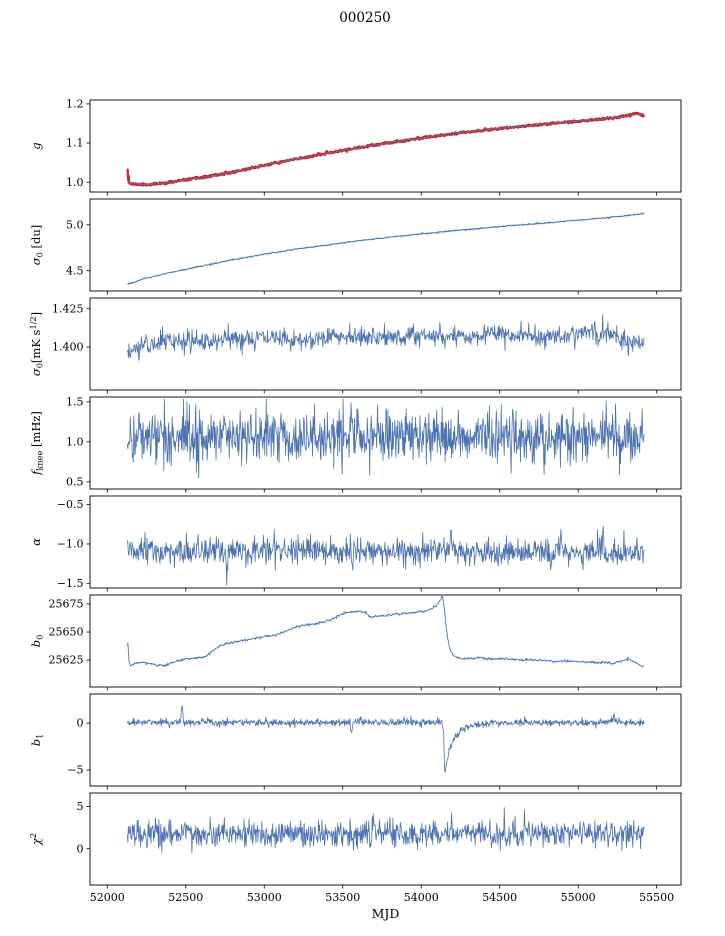  What do you see at coordinates (578, 897) in the screenshot?
I see `x-tick-label: 55000` at bounding box center [578, 897].